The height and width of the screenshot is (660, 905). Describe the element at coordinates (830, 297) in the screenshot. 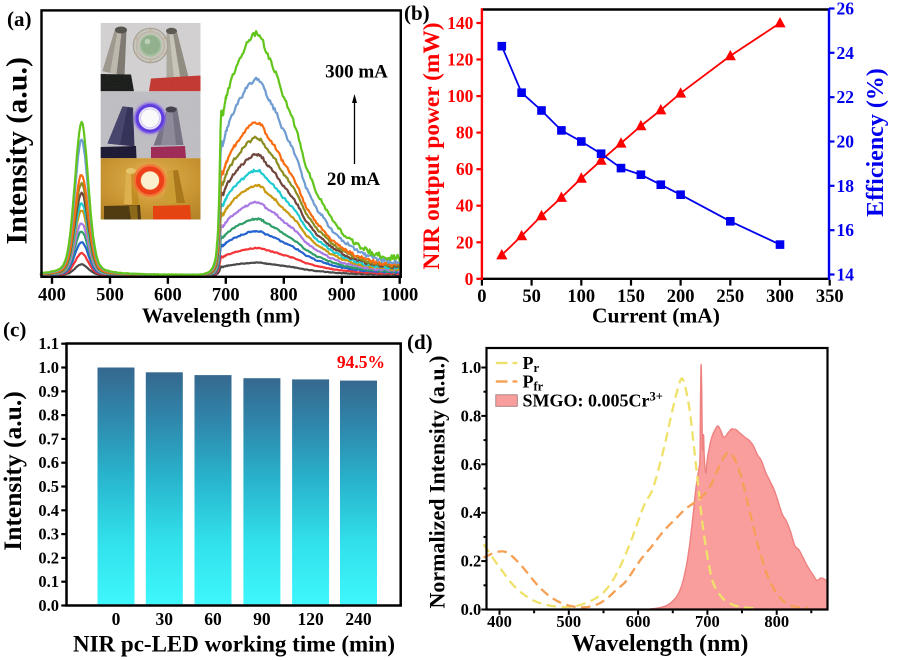

I see `svg-text: 350` at that location.